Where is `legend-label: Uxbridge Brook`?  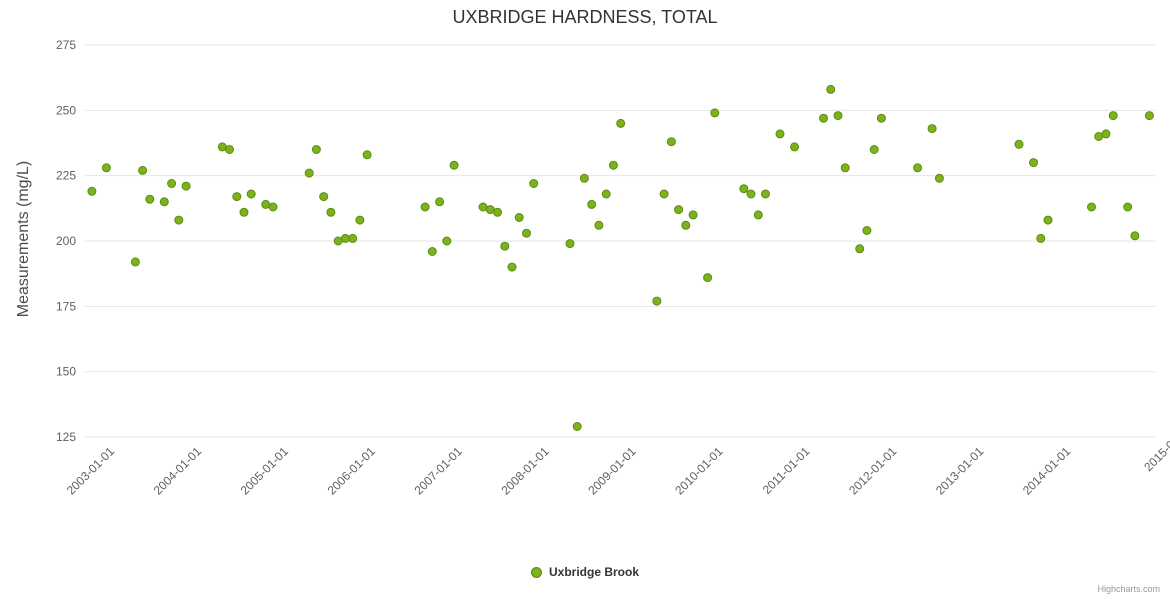
legend-label: Uxbridge Brook is located at coordinates (593, 572).